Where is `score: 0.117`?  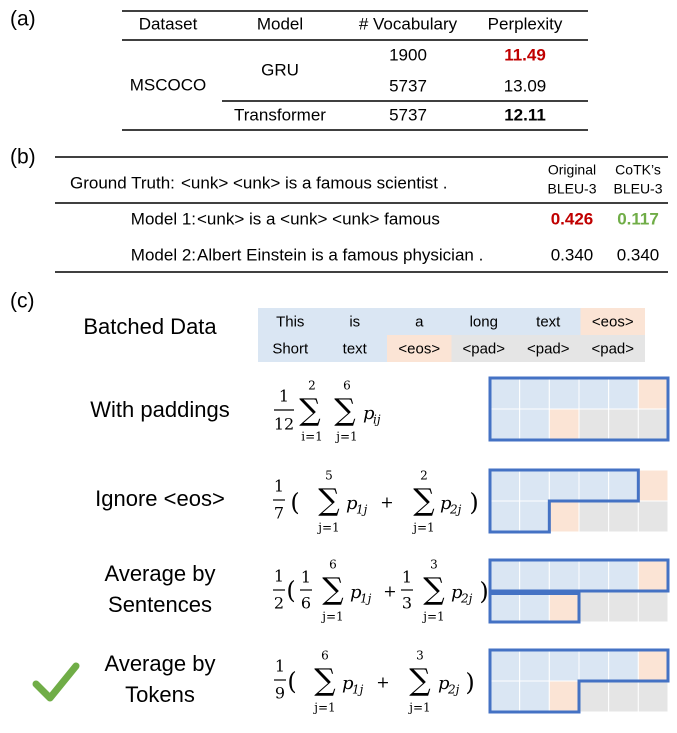 score: 0.117 is located at coordinates (638, 218).